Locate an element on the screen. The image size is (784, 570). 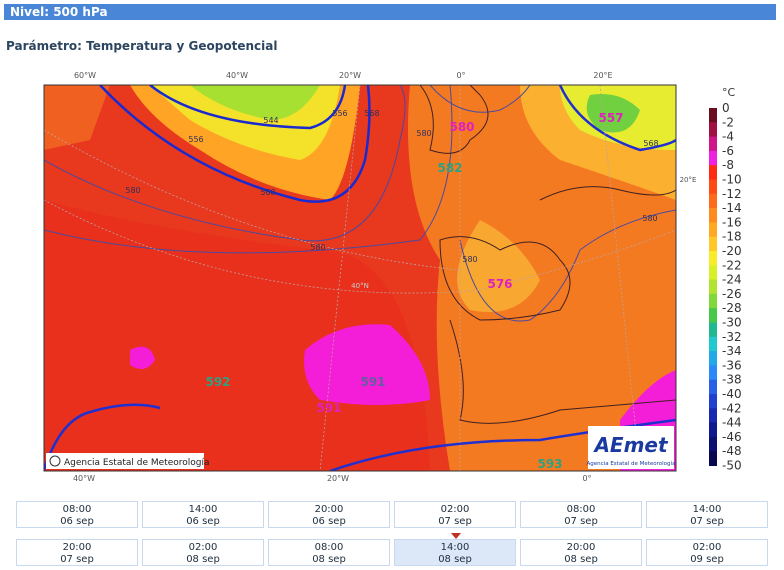
logo: AEmet is located at coordinates (630, 445).